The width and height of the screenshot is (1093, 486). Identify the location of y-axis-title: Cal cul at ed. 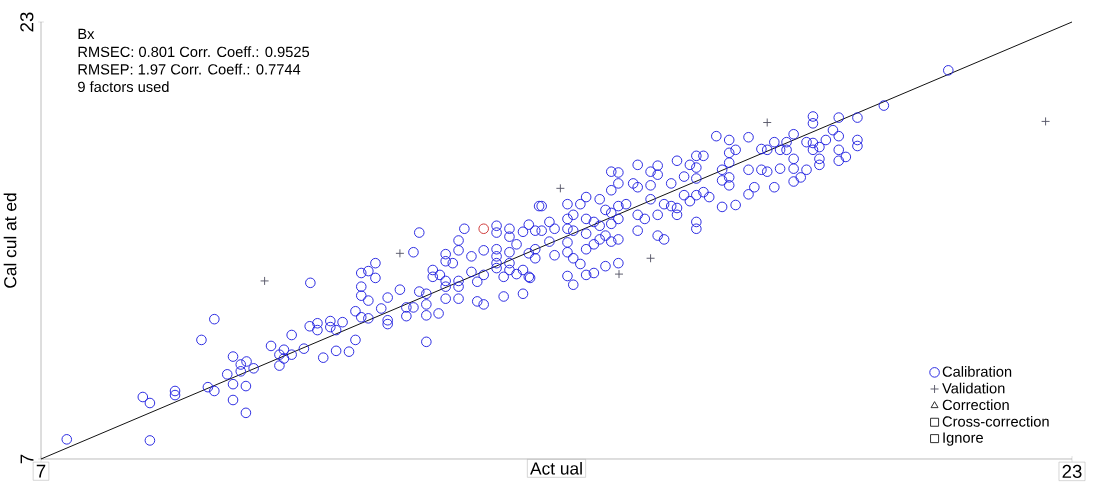
(10, 240).